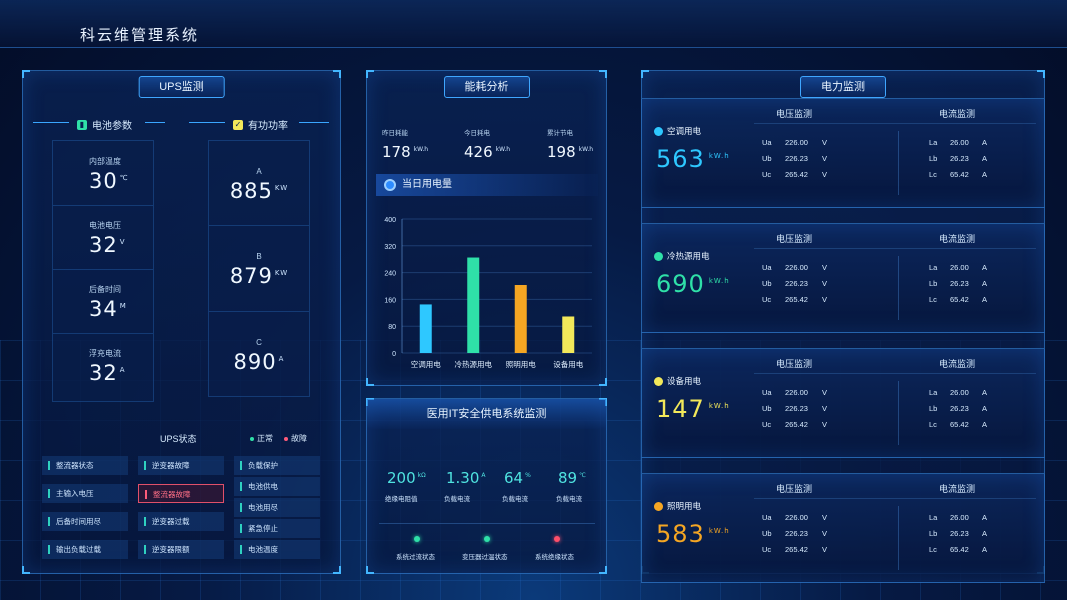 This screenshot has height=600, width=1067. What do you see at coordinates (405, 144) in the screenshot?
I see `kpi-yesterday: 昨日耗能 178 kW.h` at bounding box center [405, 144].